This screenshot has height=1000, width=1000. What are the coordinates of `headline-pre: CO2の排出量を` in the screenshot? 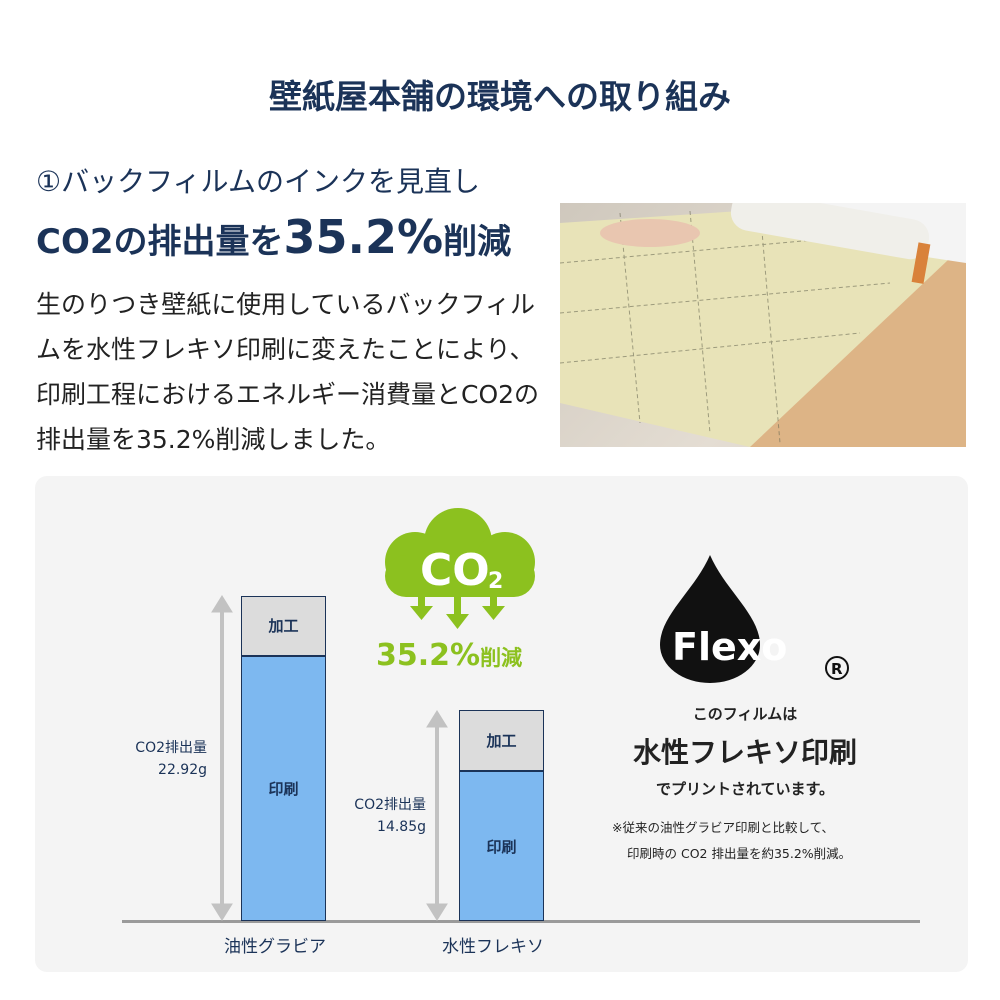 It's located at (160, 242).